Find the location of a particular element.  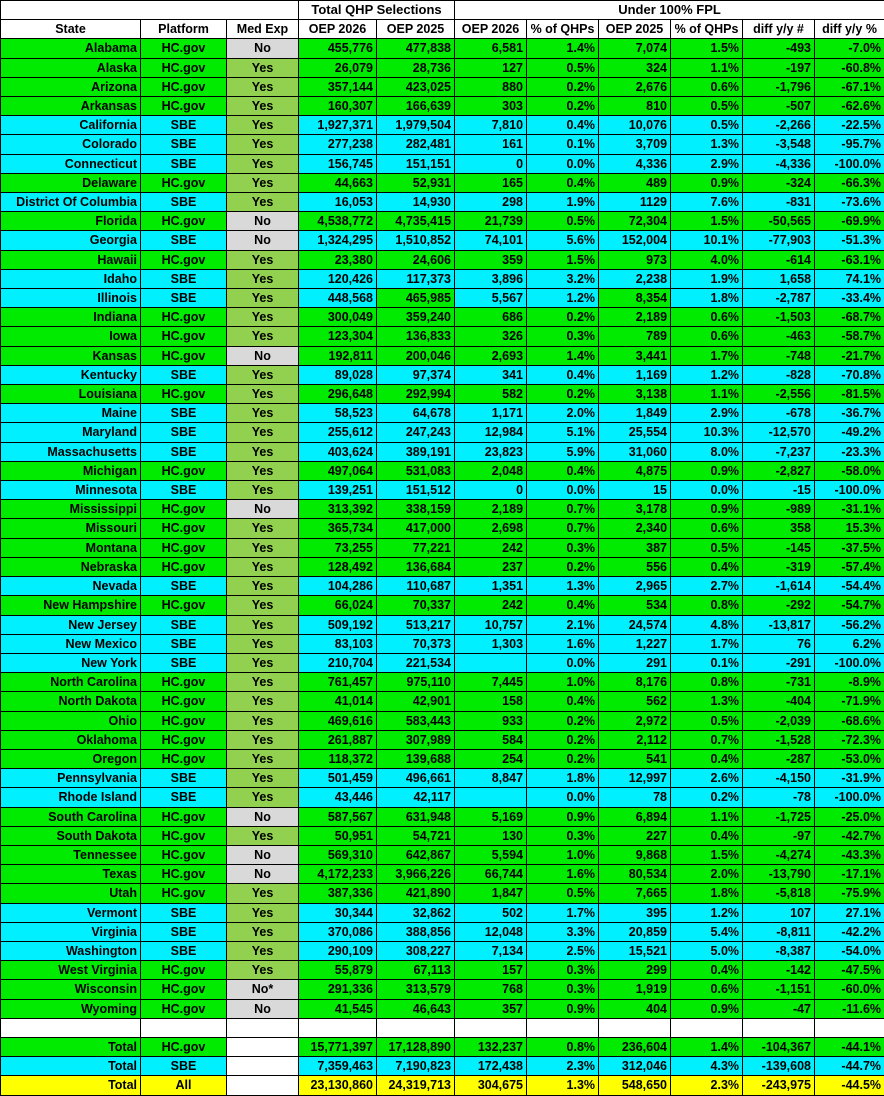

cell-diffnum: -678 is located at coordinates (779, 413).